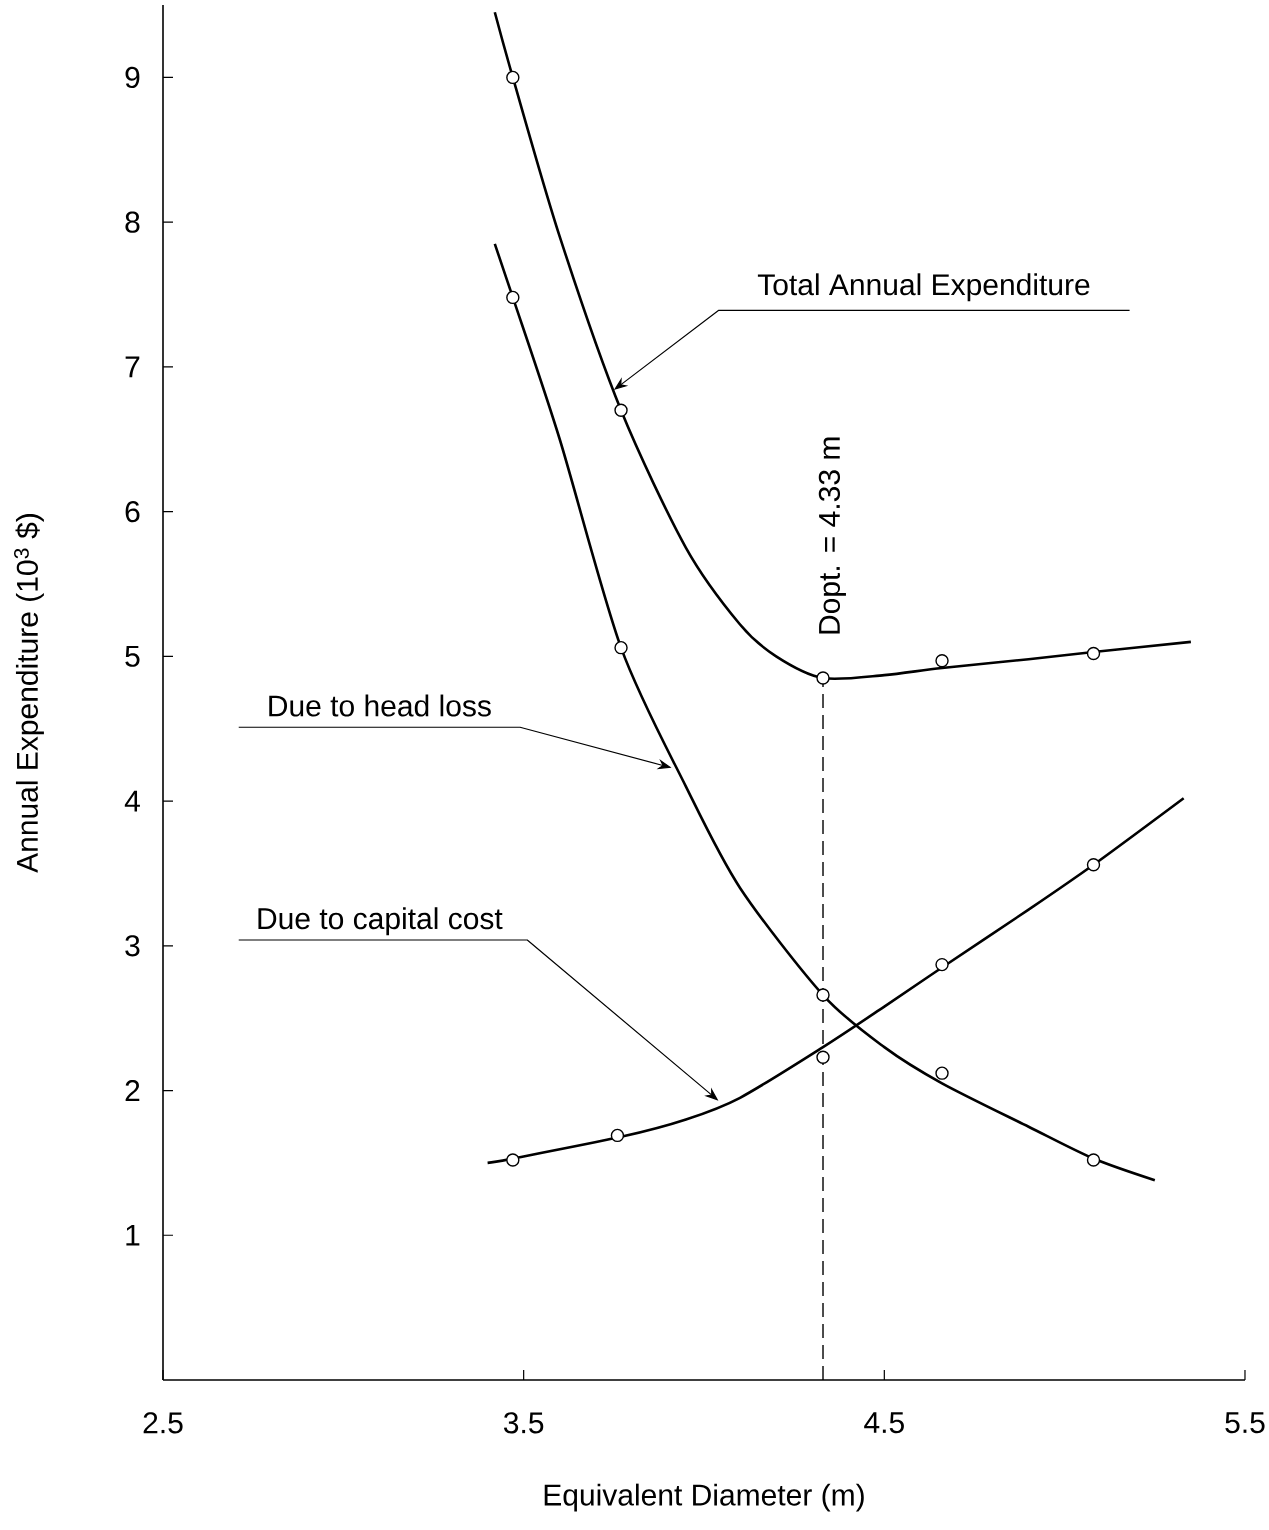 The width and height of the screenshot is (1269, 1530). Describe the element at coordinates (132, 801) in the screenshot. I see `y-tick-label: 4` at that location.